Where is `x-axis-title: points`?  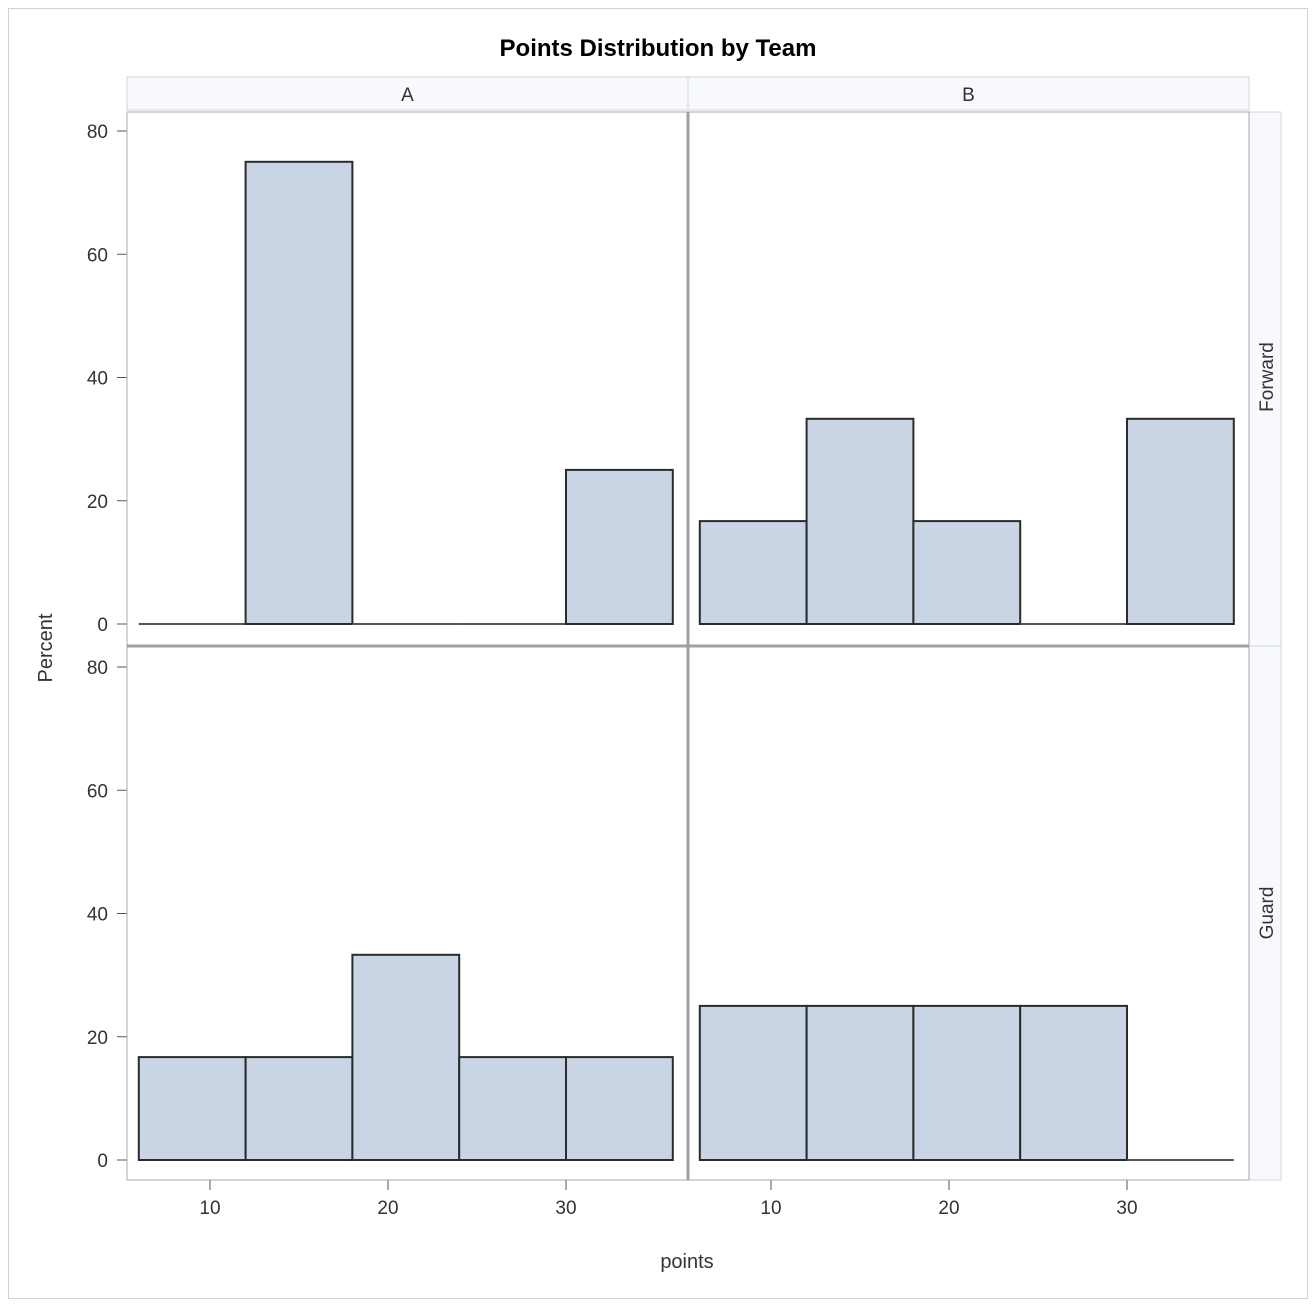 x-axis-title: points is located at coordinates (686, 1262).